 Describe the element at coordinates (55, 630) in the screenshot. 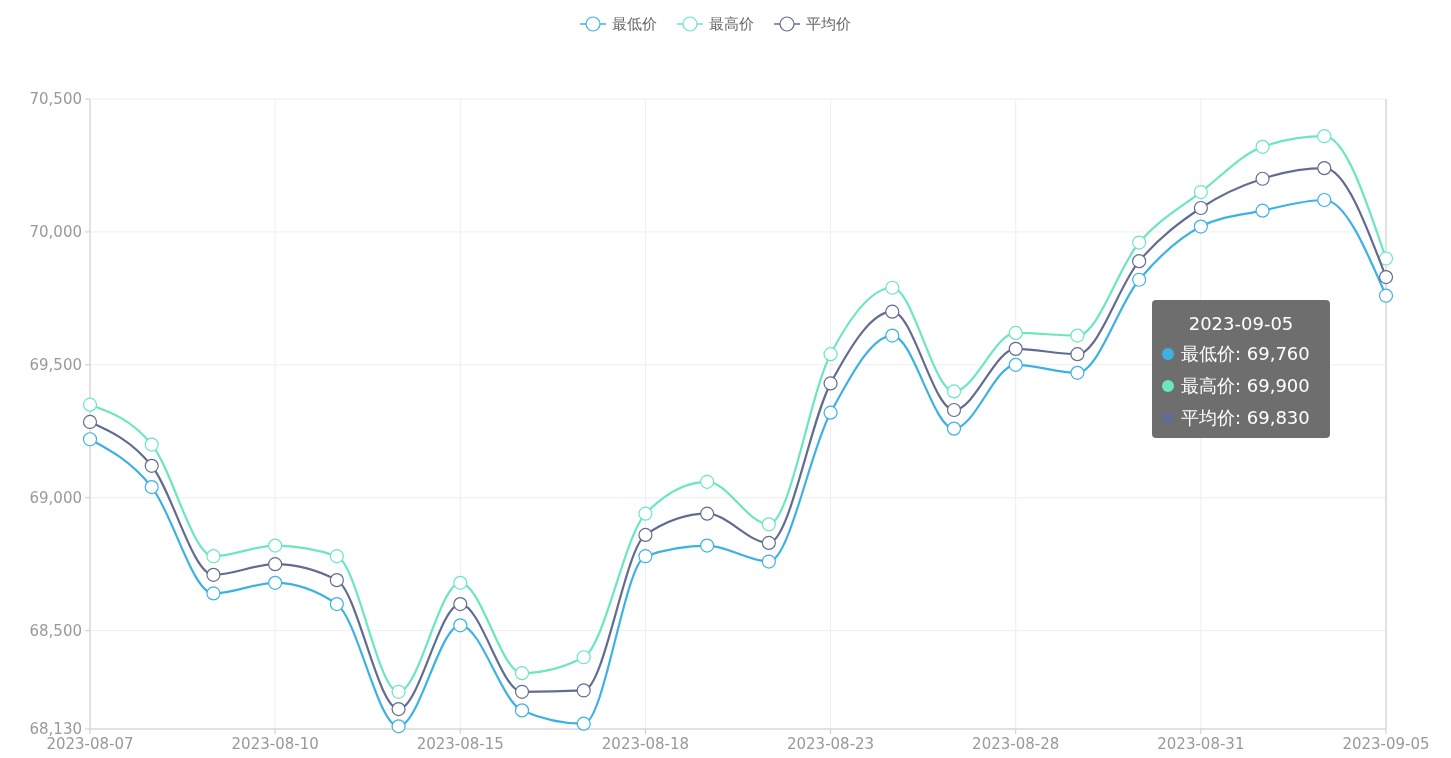

I see `y-tick-label: 68,500` at that location.